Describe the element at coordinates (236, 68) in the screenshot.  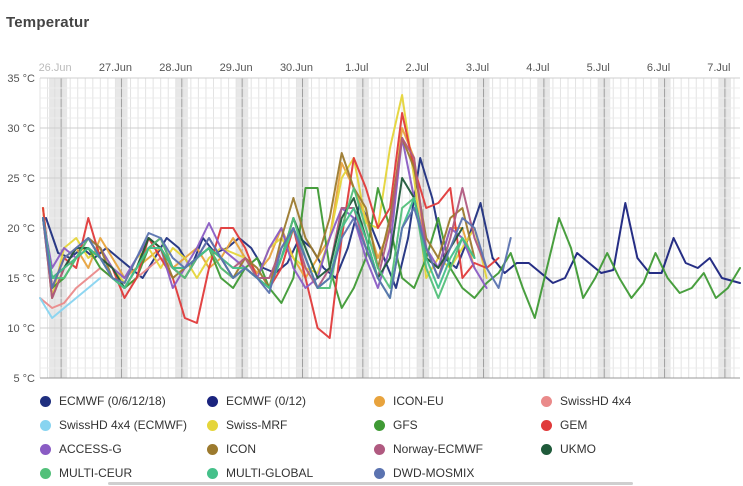
I see `x-tick-label: 29.Jun` at that location.